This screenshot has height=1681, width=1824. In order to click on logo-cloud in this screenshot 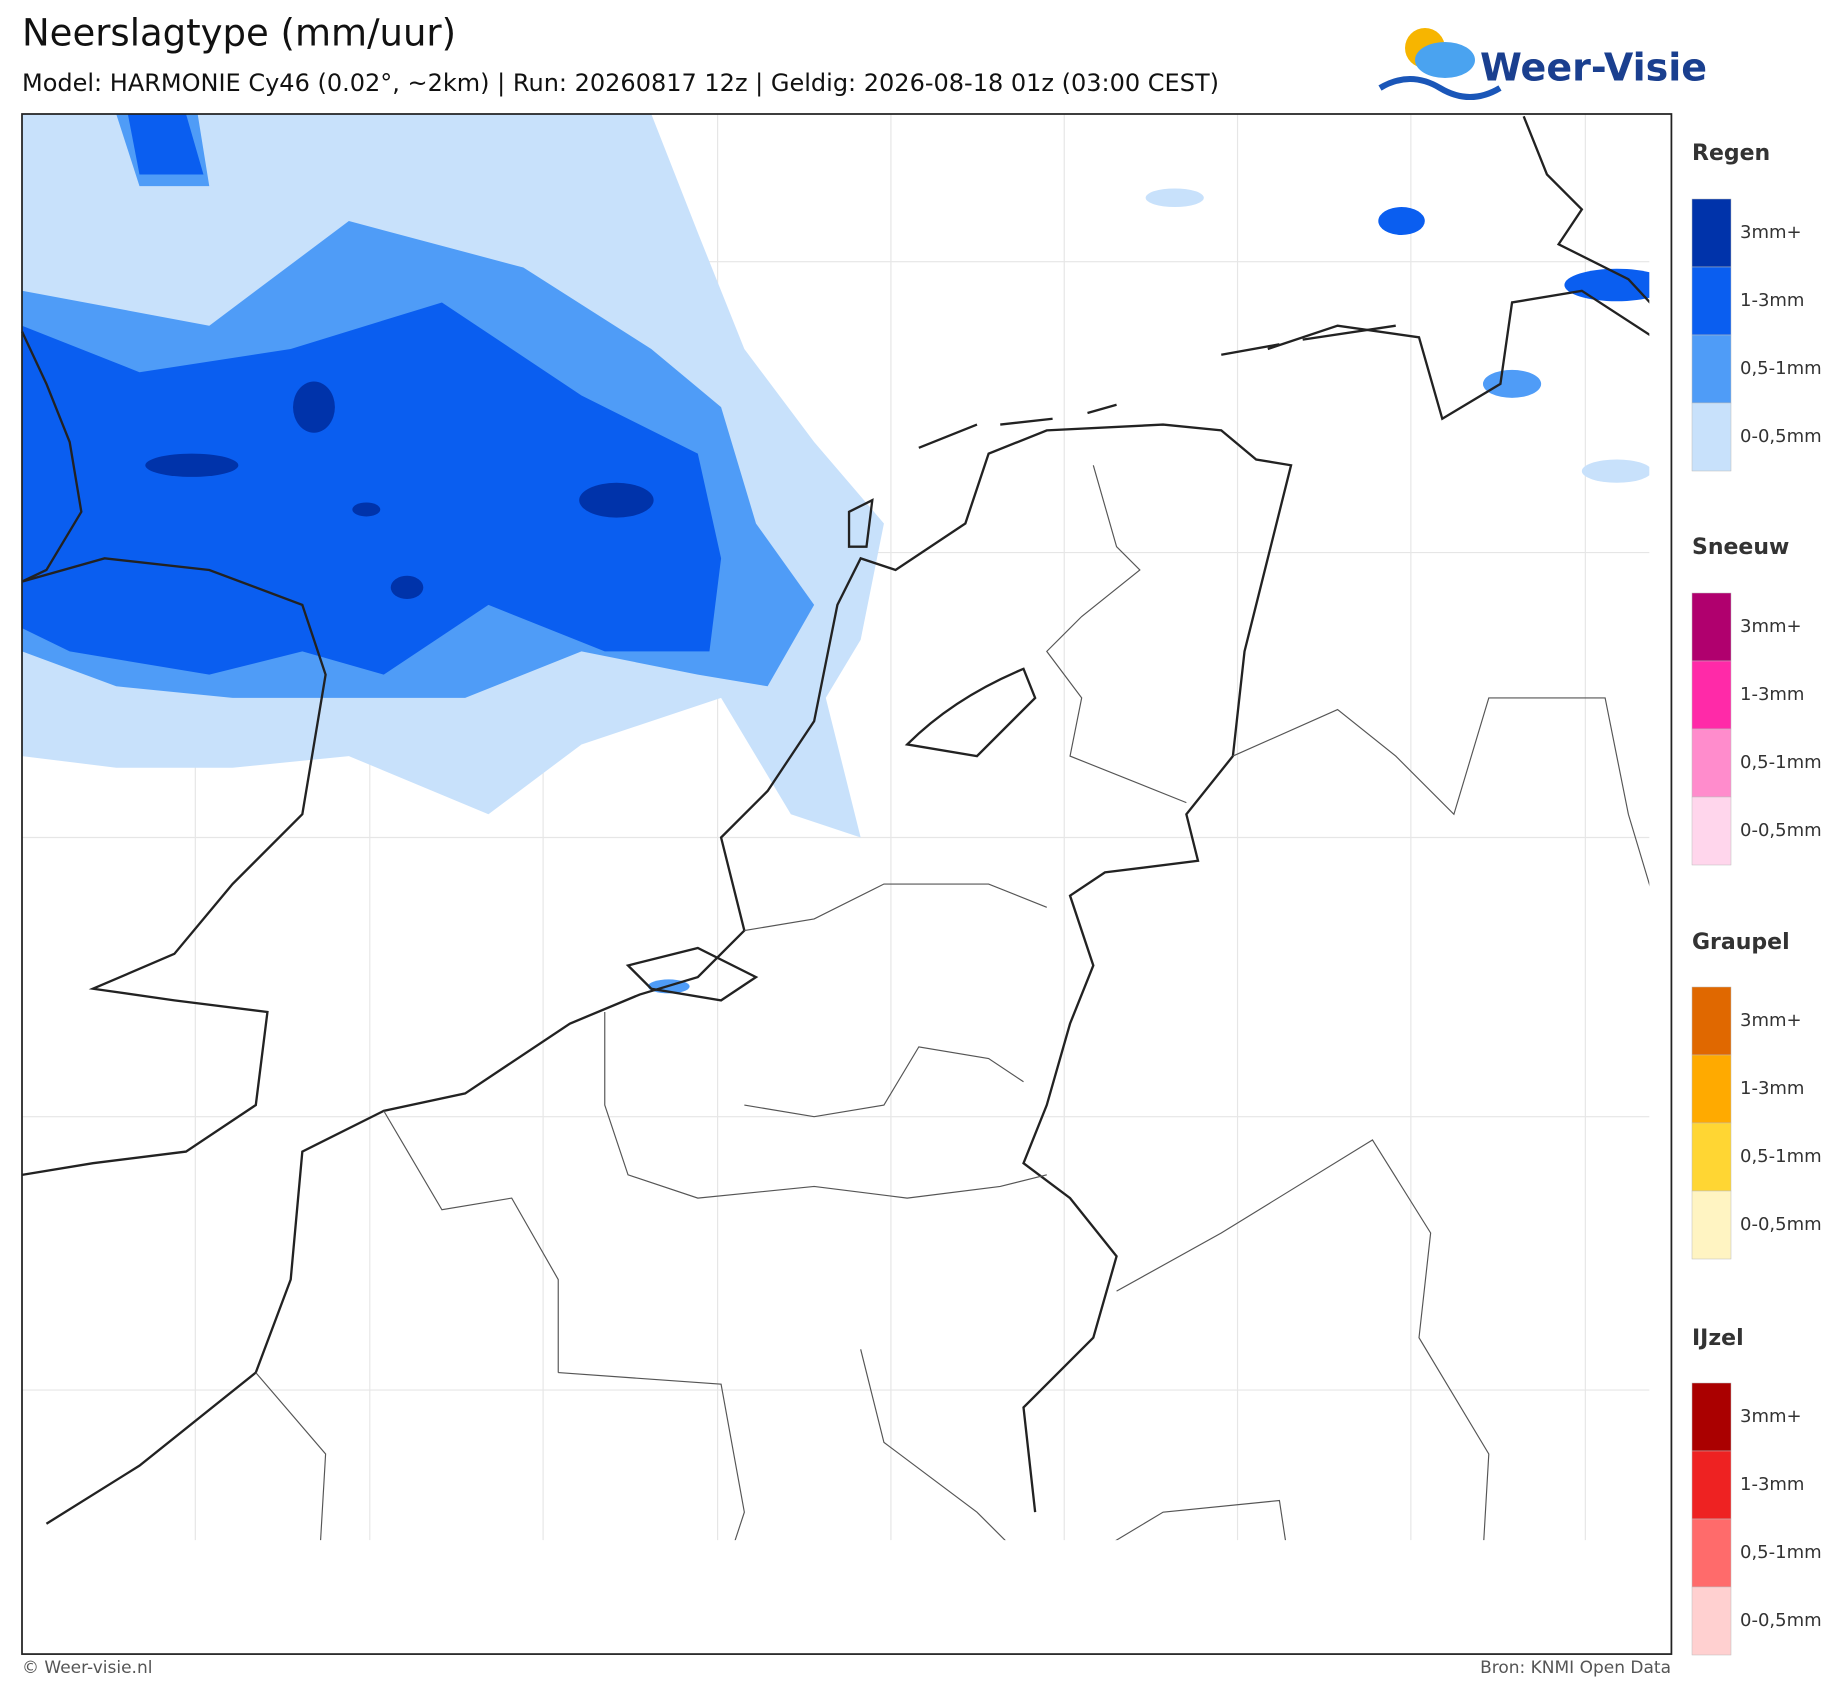, I will do `click(1445, 60)`.